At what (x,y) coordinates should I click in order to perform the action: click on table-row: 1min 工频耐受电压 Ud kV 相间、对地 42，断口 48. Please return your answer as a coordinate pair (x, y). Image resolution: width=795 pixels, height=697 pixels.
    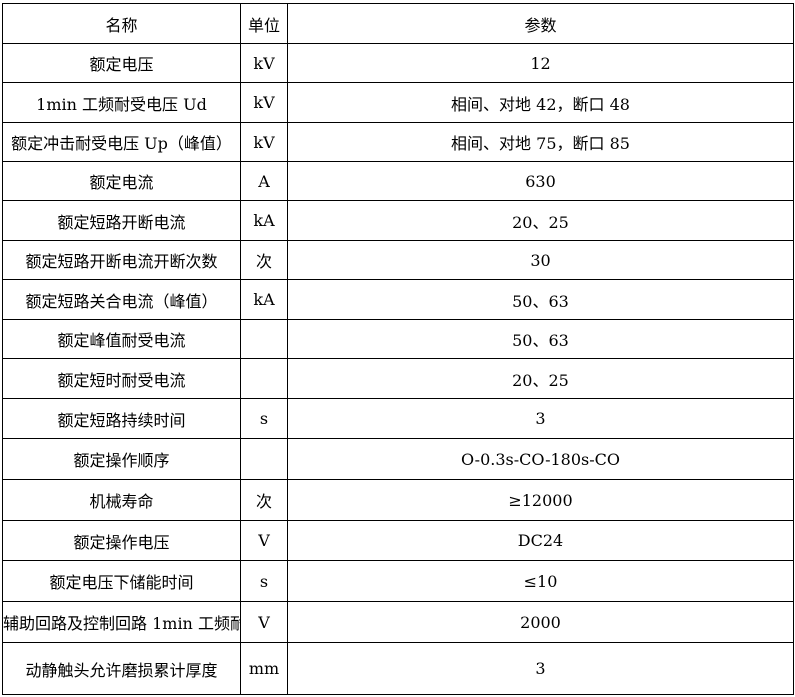
    Looking at the image, I should click on (398, 102).